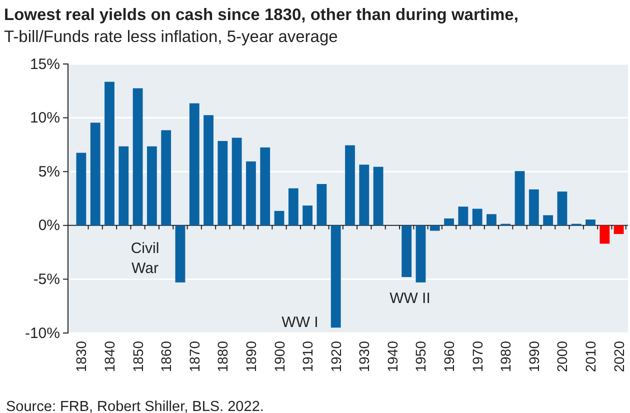 This screenshot has width=630, height=413. I want to click on x-tick-label: 1990, so click(534, 356).